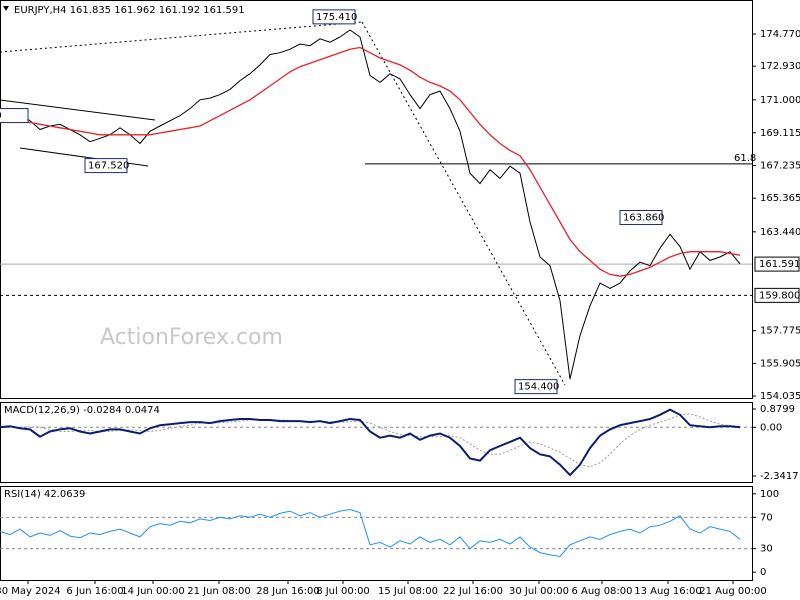 This screenshot has width=800, height=600. What do you see at coordinates (44, 494) in the screenshot?
I see `panel-title: RSI(14) 42.0639` at bounding box center [44, 494].